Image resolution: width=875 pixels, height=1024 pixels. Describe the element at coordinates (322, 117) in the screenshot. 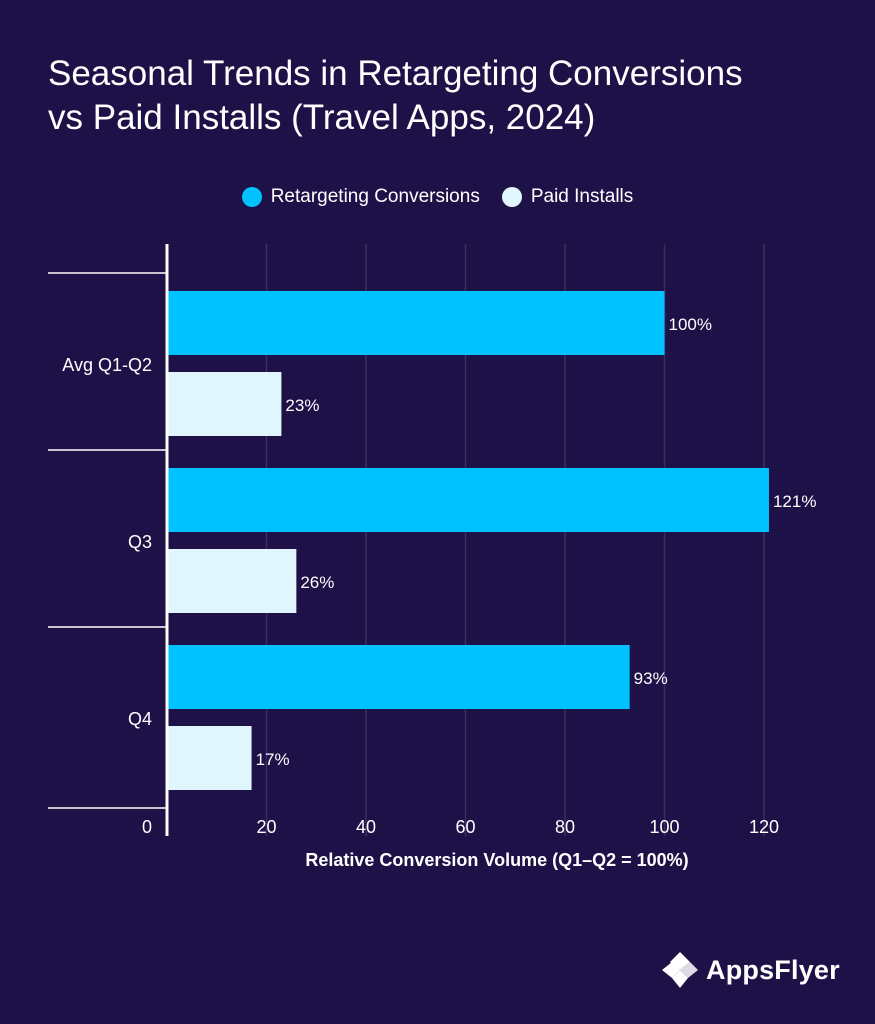

I see `chart-title-line-2: vs Paid Installs (Travel Apps, 2024)` at that location.